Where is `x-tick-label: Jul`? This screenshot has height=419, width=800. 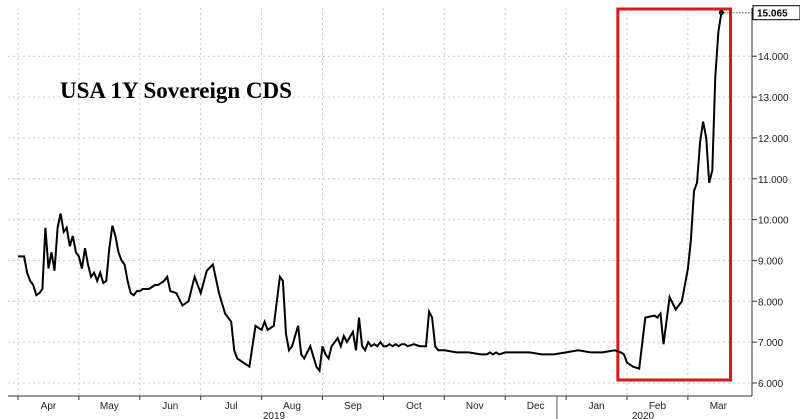
x-tick-label: Jul is located at coordinates (231, 406).